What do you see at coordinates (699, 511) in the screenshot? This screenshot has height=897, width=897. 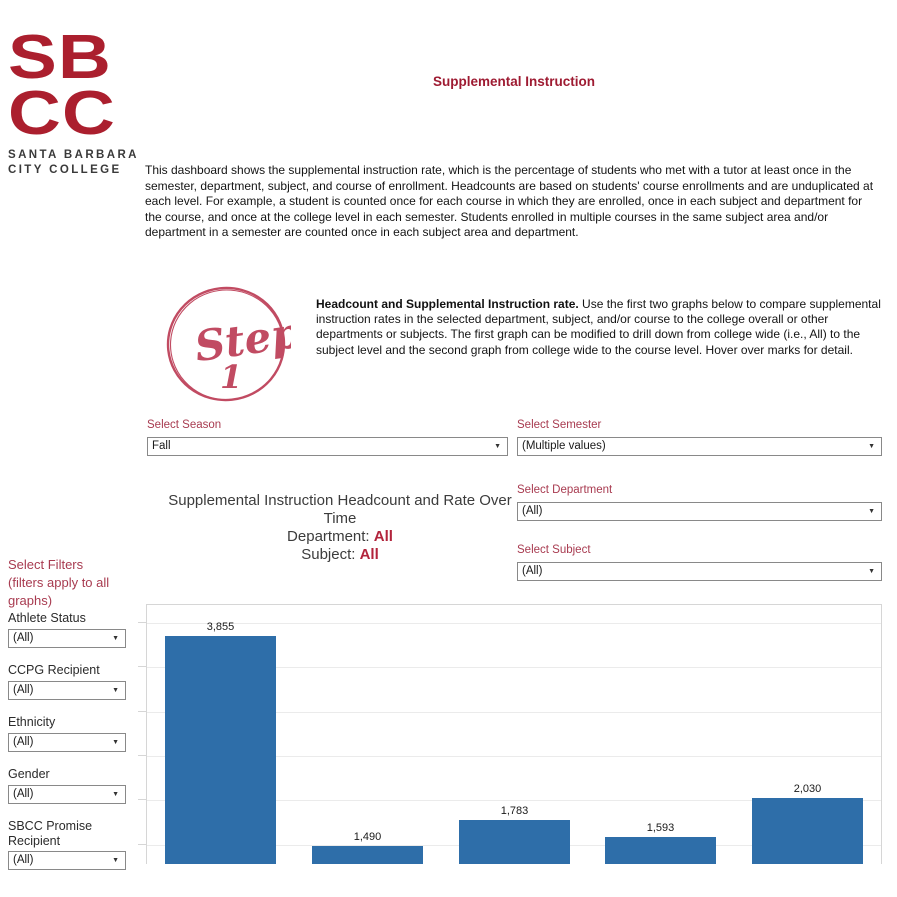 I see `department-select: (All) ▼` at bounding box center [699, 511].